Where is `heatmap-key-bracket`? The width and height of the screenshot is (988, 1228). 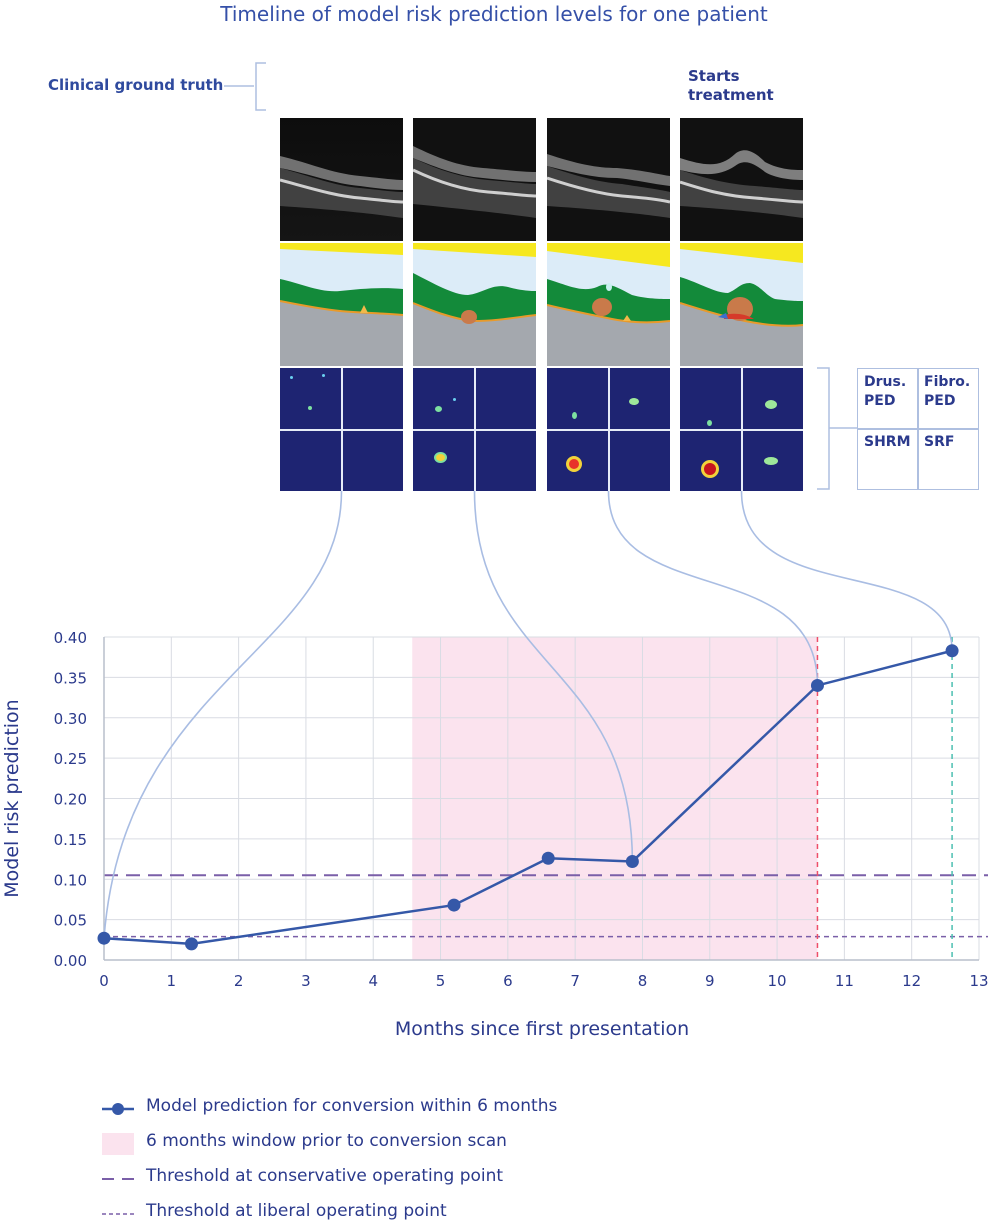
heatmap-key-bracket is located at coordinates (837, 428).